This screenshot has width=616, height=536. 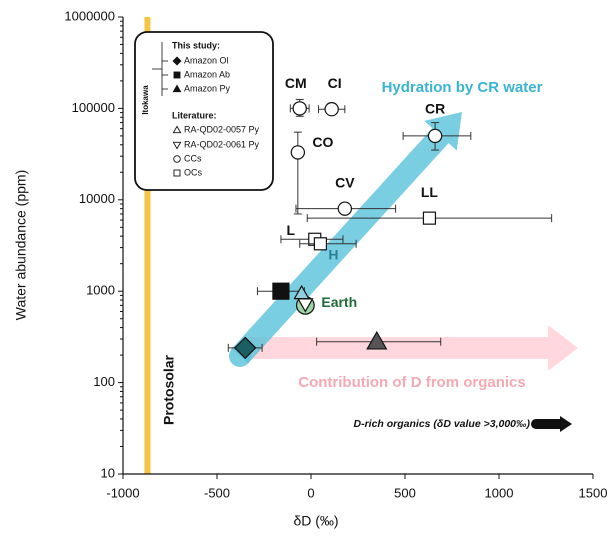 What do you see at coordinates (93, 107) in the screenshot?
I see `y-tick-label: 100000` at bounding box center [93, 107].